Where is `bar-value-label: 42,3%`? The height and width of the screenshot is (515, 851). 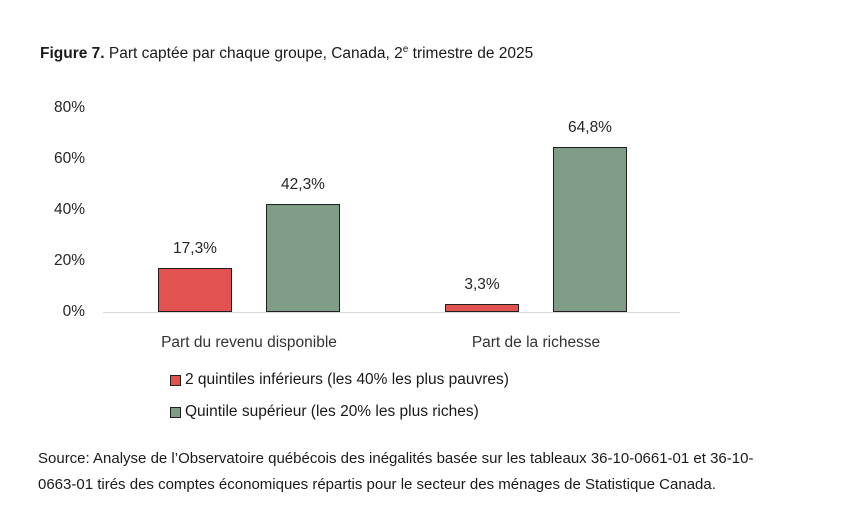
bar-value-label: 42,3% is located at coordinates (303, 185).